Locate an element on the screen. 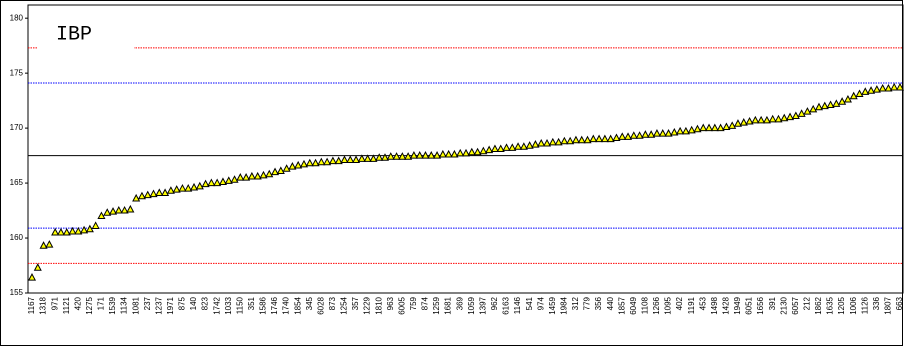  x-tick-label: 1586 is located at coordinates (263, 305).